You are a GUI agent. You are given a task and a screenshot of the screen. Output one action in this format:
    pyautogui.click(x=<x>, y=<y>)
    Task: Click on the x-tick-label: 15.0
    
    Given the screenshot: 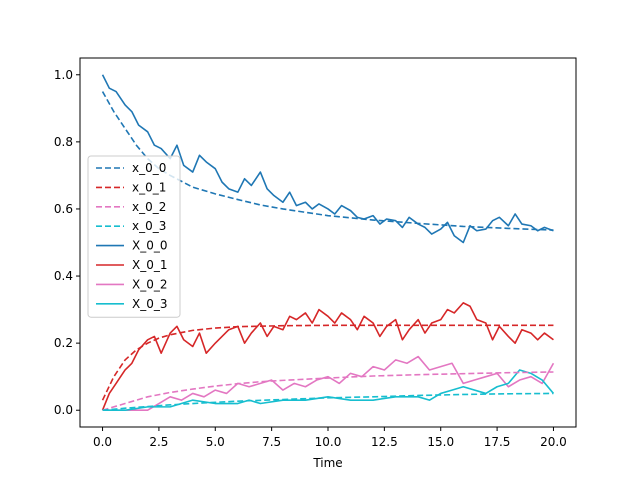 What is the action you would take?
    pyautogui.click(x=440, y=442)
    